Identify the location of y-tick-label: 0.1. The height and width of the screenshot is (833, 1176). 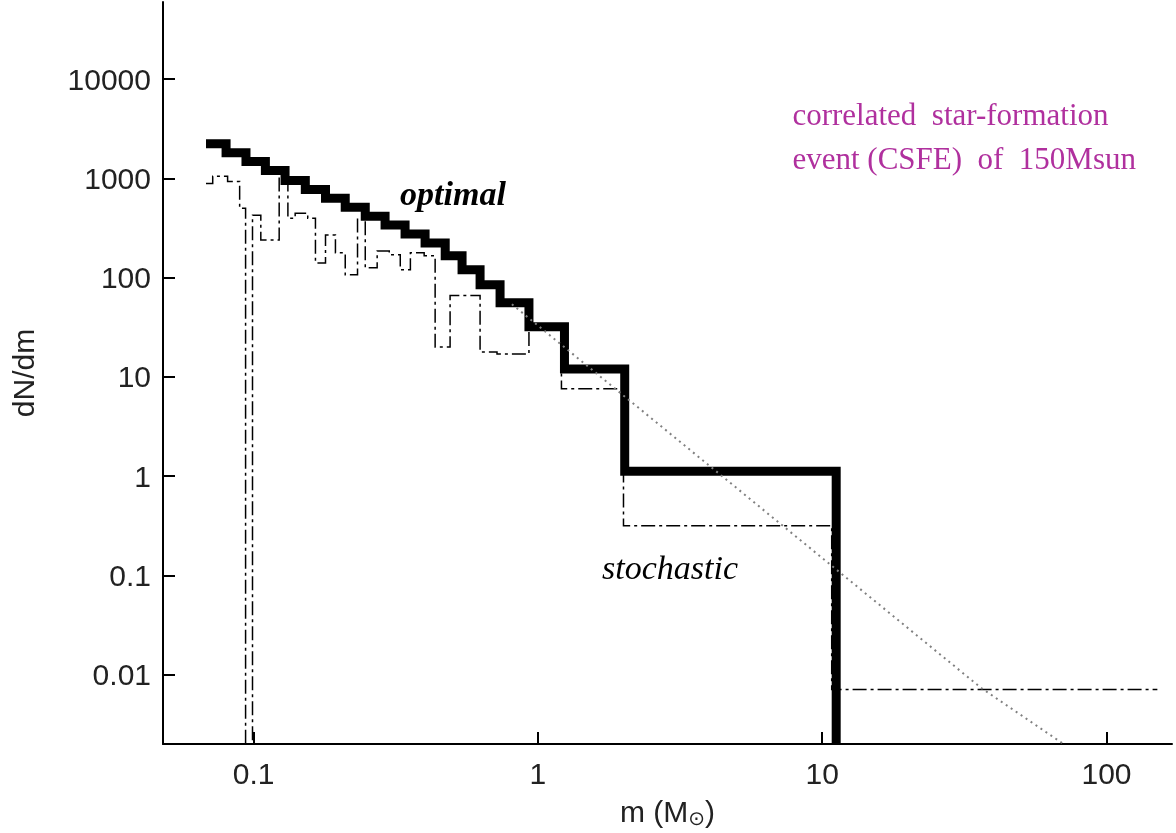
(130, 575).